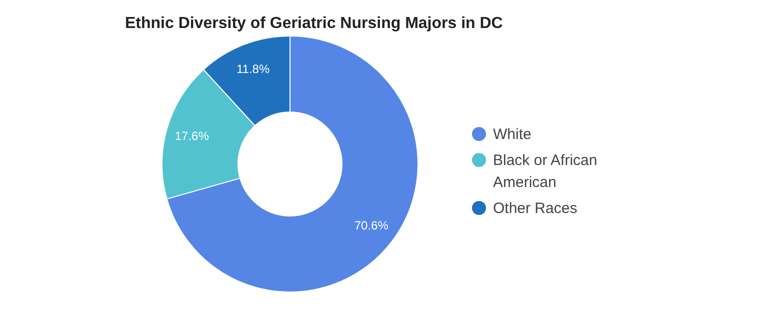 This screenshot has width=770, height=335. I want to click on data-label: 17.6%, so click(192, 136).